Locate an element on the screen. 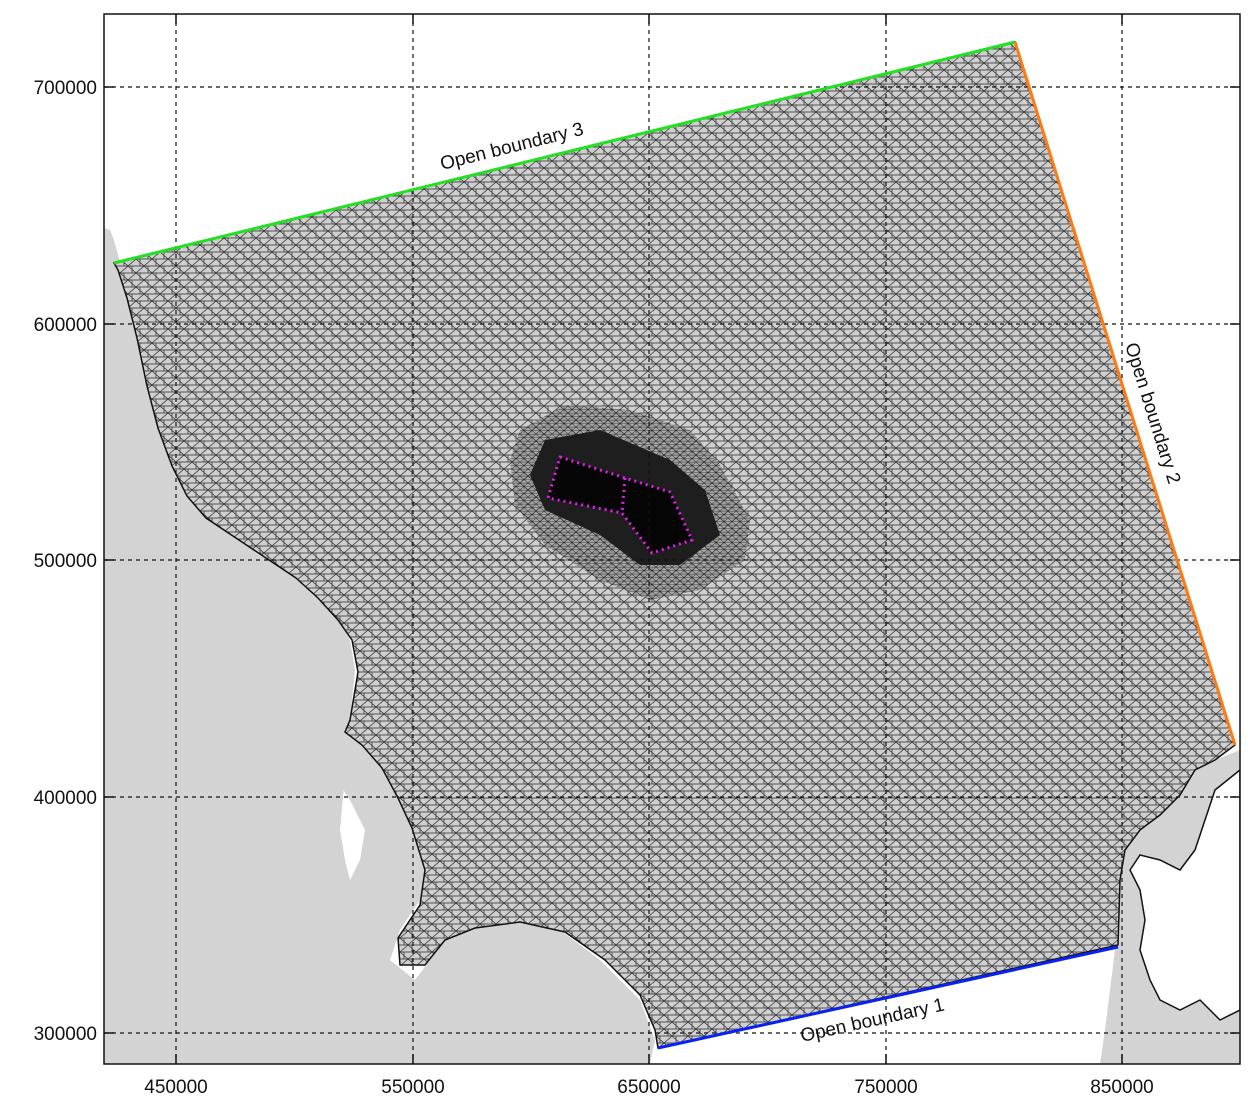  y-tick-label: 700000 is located at coordinates (65, 88).